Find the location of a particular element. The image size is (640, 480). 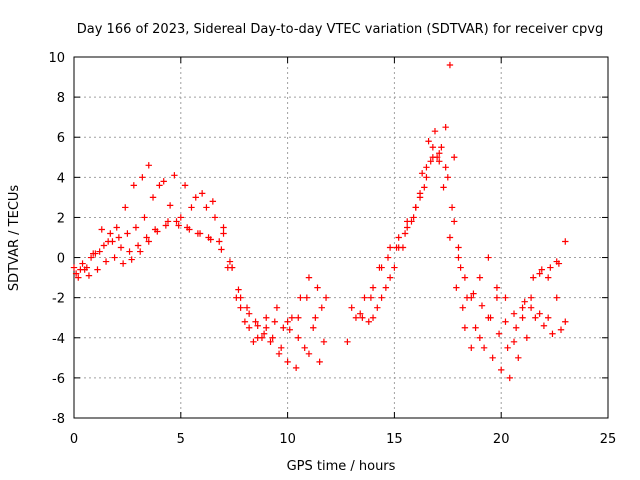

x-tick-label: 25 is located at coordinates (608, 439).